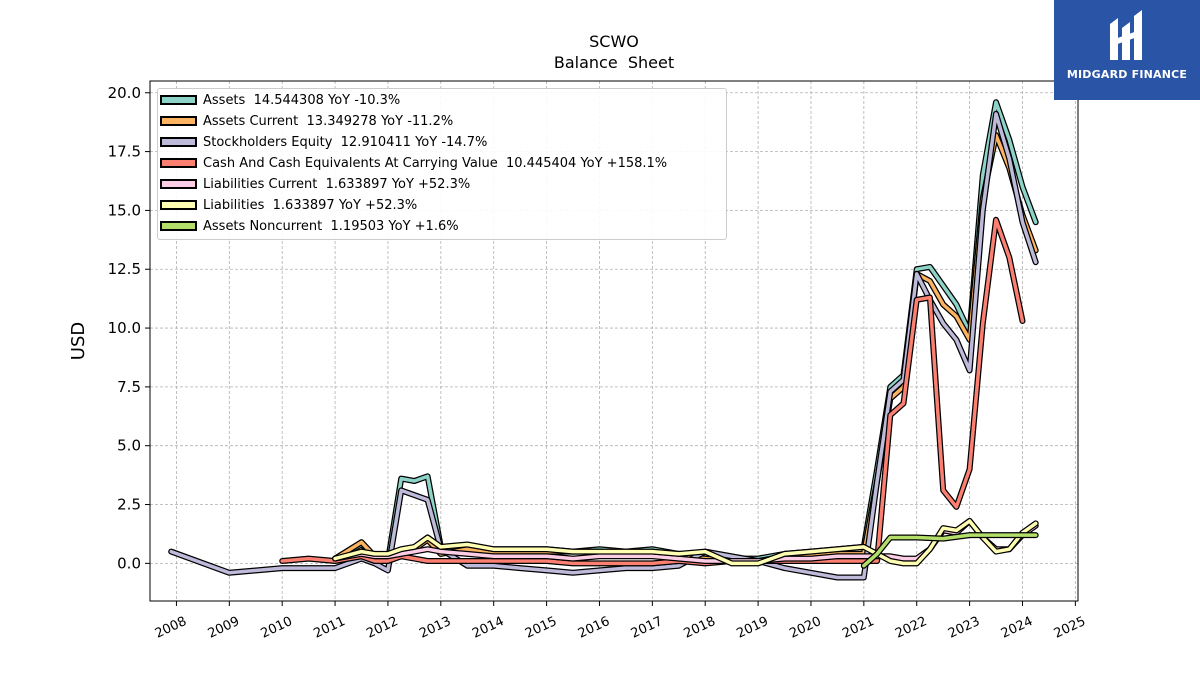 The width and height of the screenshot is (1200, 675). What do you see at coordinates (224, 628) in the screenshot?
I see `x-tick-label: 2009` at bounding box center [224, 628].